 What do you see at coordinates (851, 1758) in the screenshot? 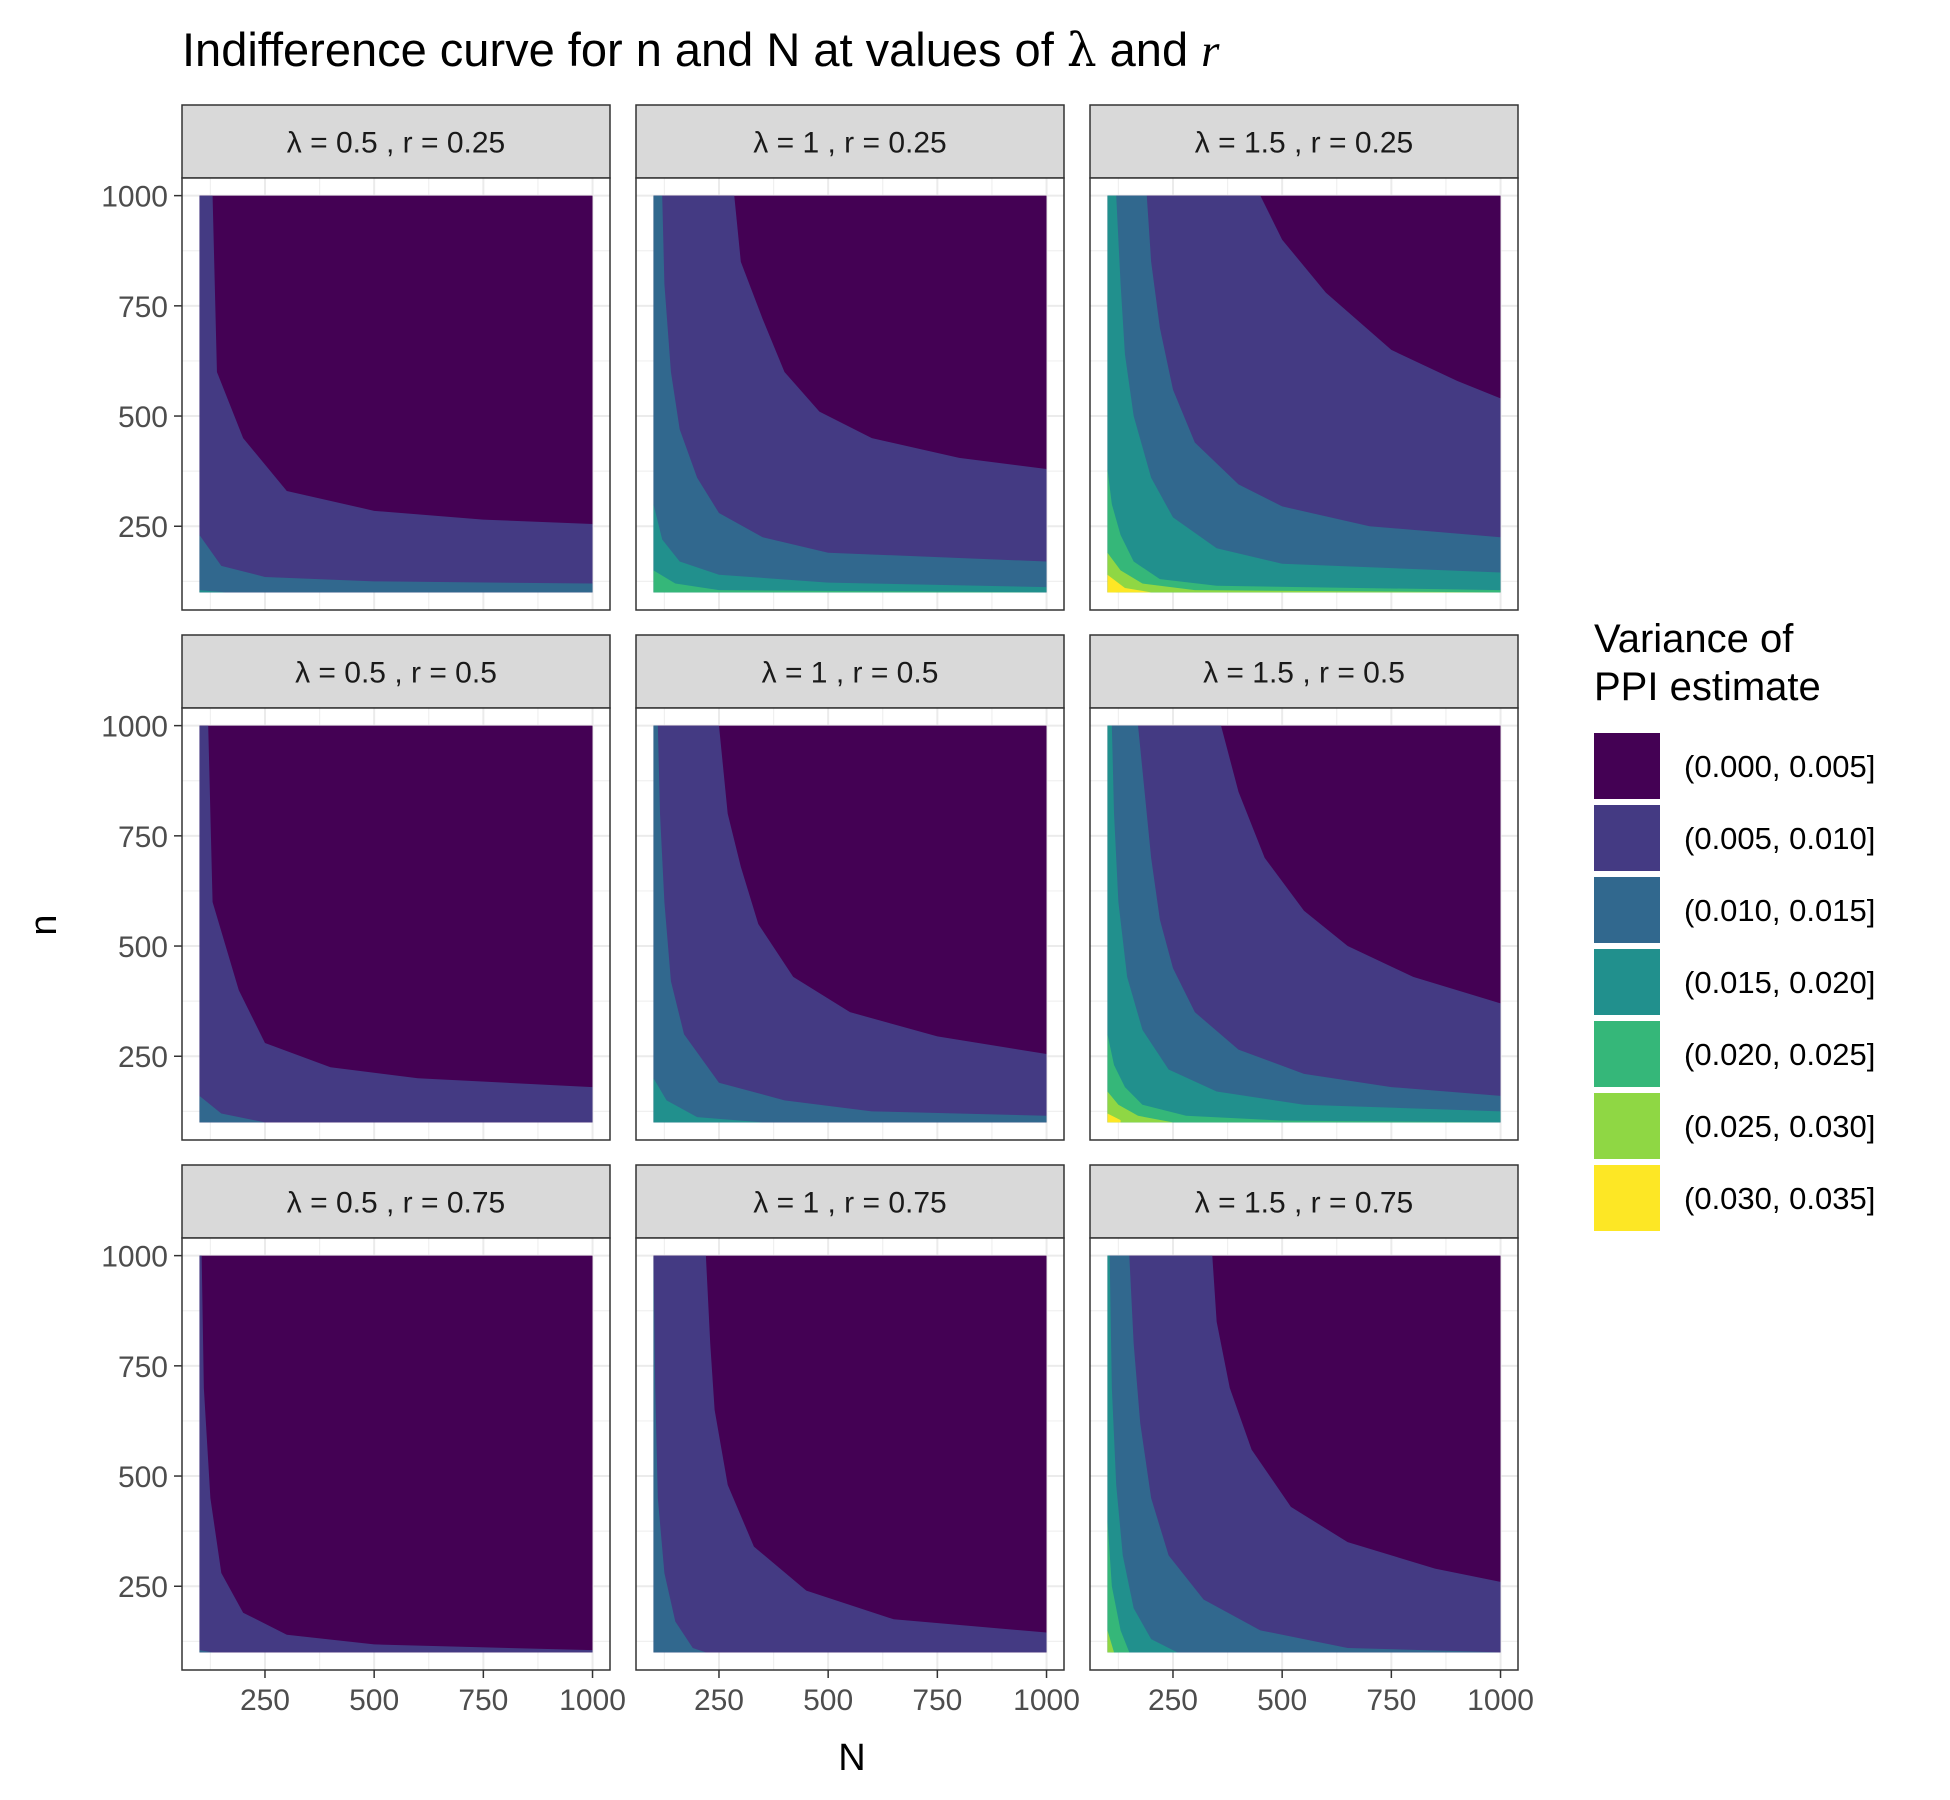
I see `x-axis-label: N` at bounding box center [851, 1758].